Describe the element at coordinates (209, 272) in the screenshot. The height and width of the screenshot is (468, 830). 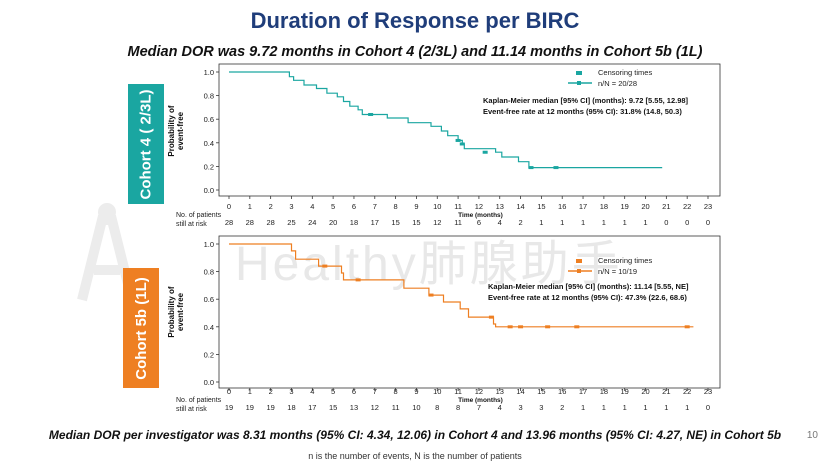
I see `c5b-y-tick-label: 0.8` at that location.